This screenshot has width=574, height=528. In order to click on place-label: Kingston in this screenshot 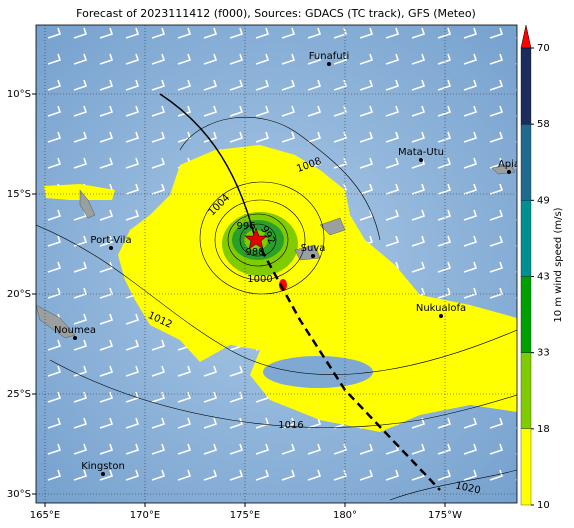, I will do `click(103, 466)`.